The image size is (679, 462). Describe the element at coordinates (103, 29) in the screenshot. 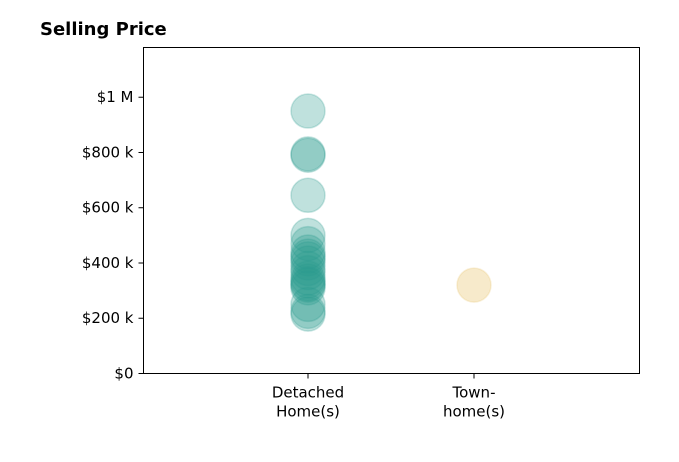

I see `chart-title: Selling Price` at that location.